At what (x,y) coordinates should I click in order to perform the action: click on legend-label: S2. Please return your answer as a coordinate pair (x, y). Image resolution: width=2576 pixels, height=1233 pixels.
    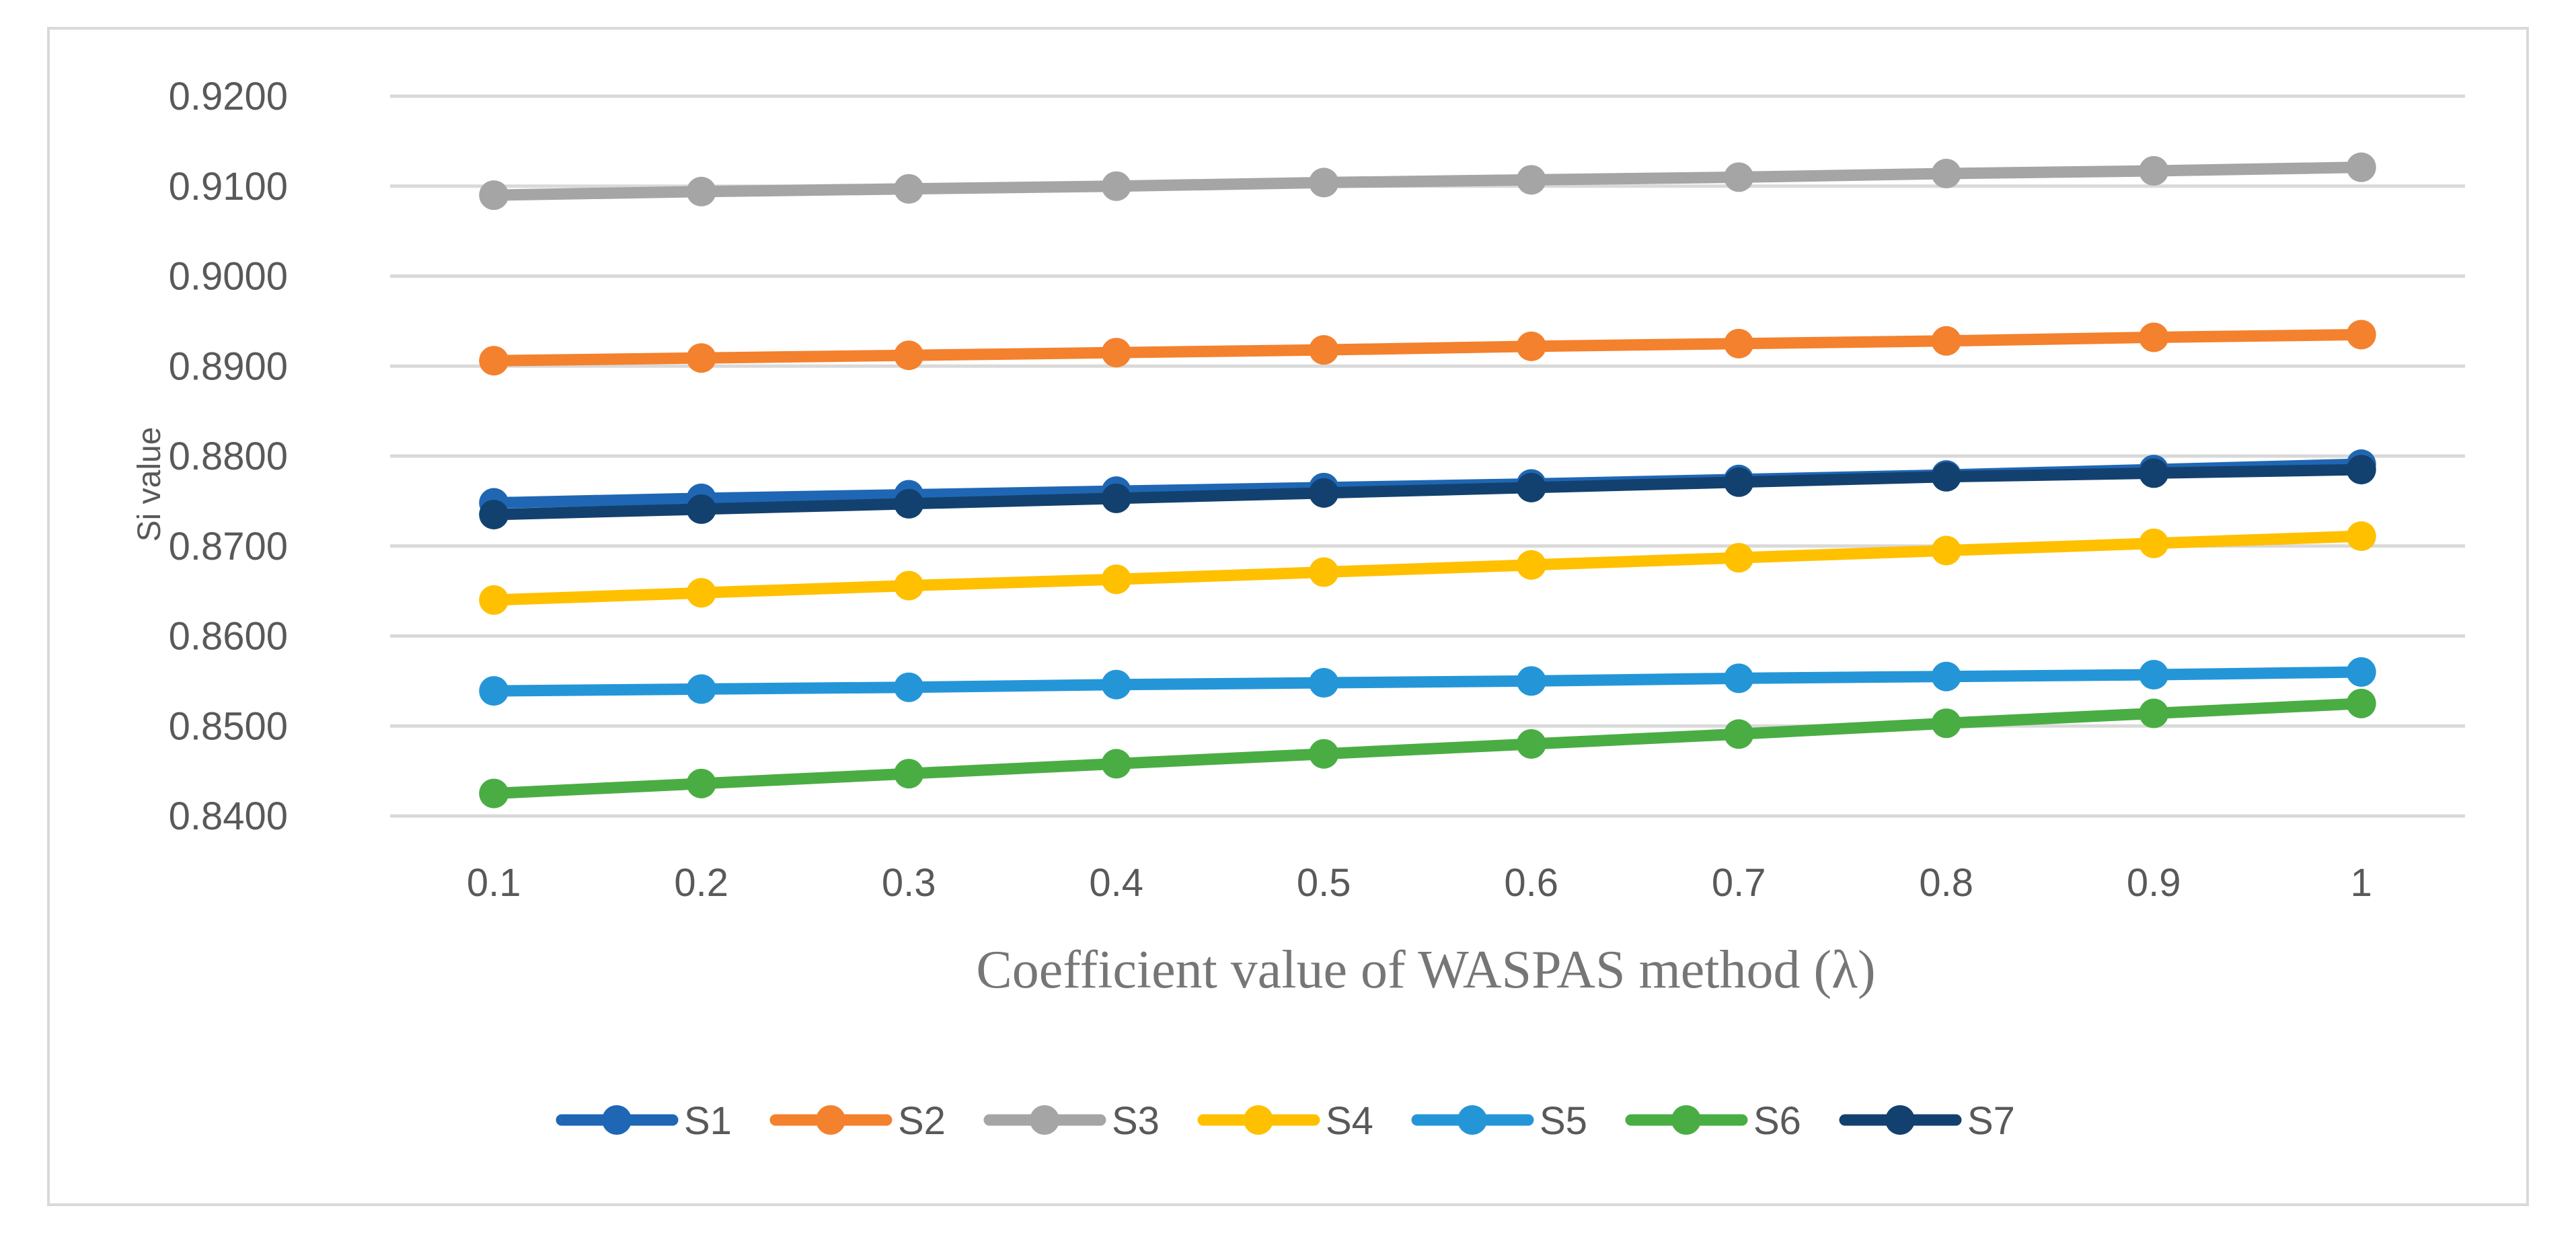
    Looking at the image, I should click on (922, 1121).